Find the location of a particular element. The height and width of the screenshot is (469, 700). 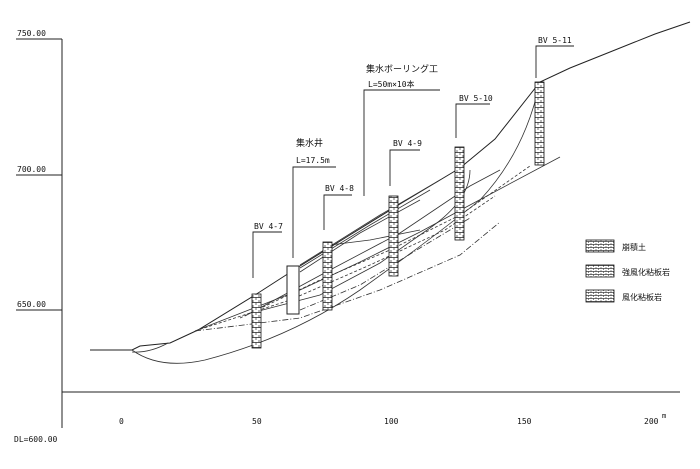

drain-boring-callout: 集水ボーリング工 L=50m×10本 is located at coordinates (401, 129).